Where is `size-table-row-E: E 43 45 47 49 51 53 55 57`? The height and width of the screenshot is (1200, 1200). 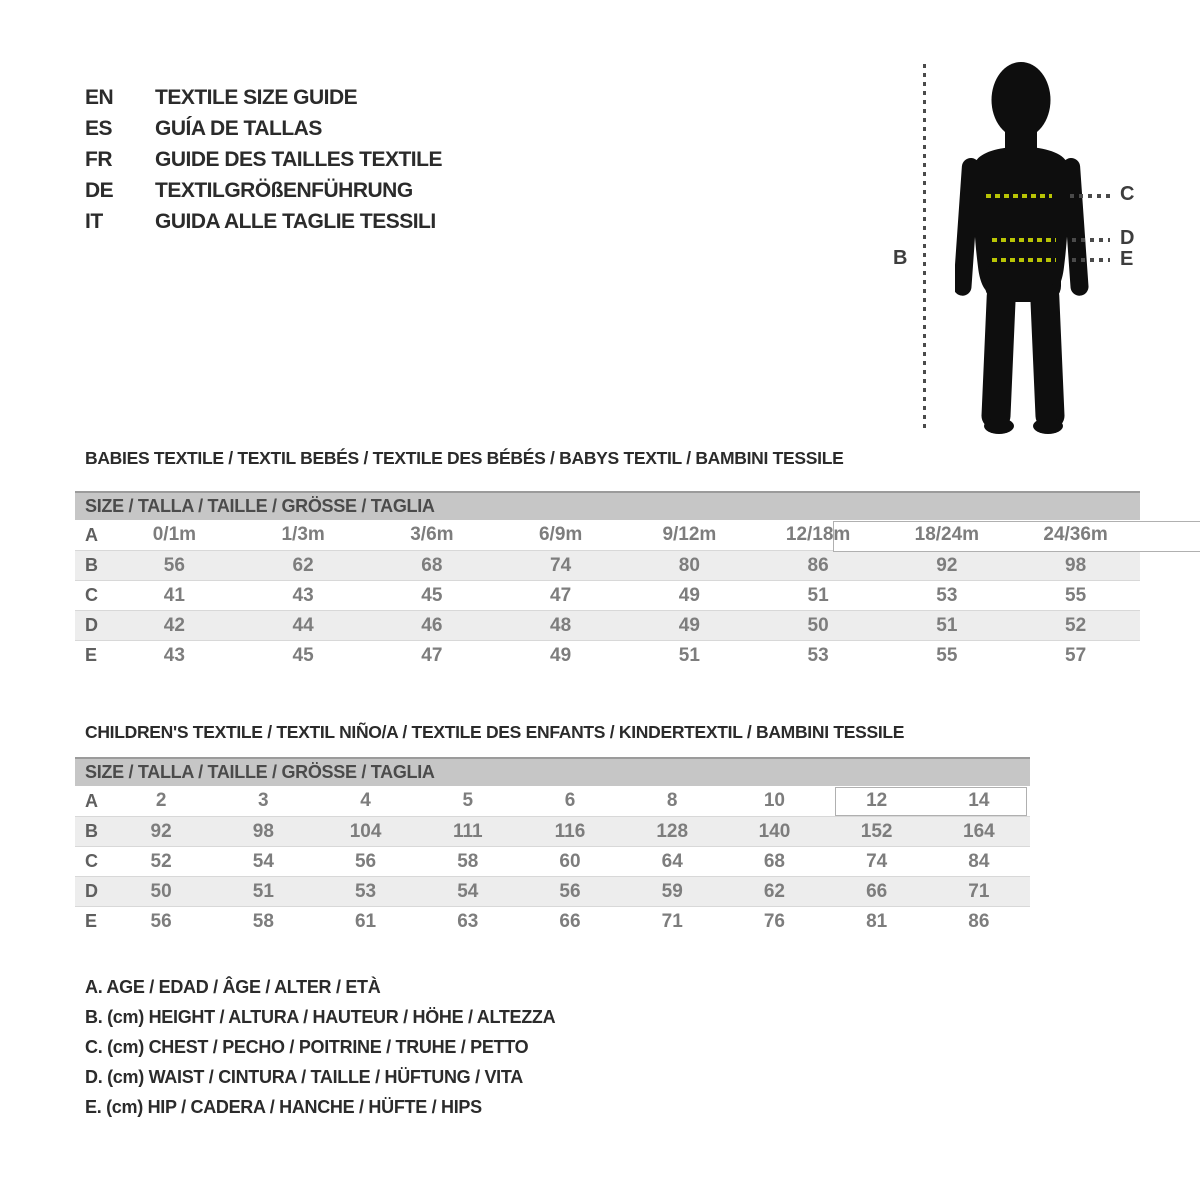
size-table-row-E: E 43 45 47 49 51 53 55 57 is located at coordinates (607, 655).